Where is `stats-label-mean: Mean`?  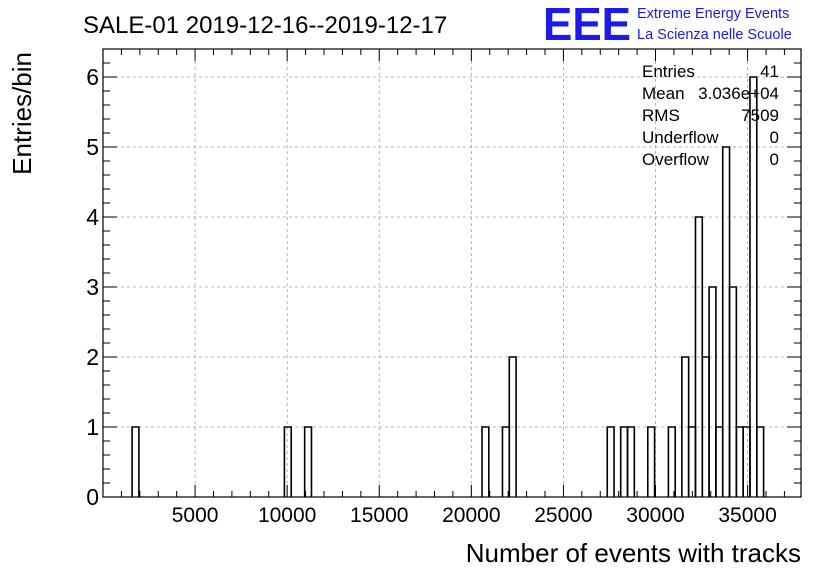 stats-label-mean: Mean is located at coordinates (663, 93).